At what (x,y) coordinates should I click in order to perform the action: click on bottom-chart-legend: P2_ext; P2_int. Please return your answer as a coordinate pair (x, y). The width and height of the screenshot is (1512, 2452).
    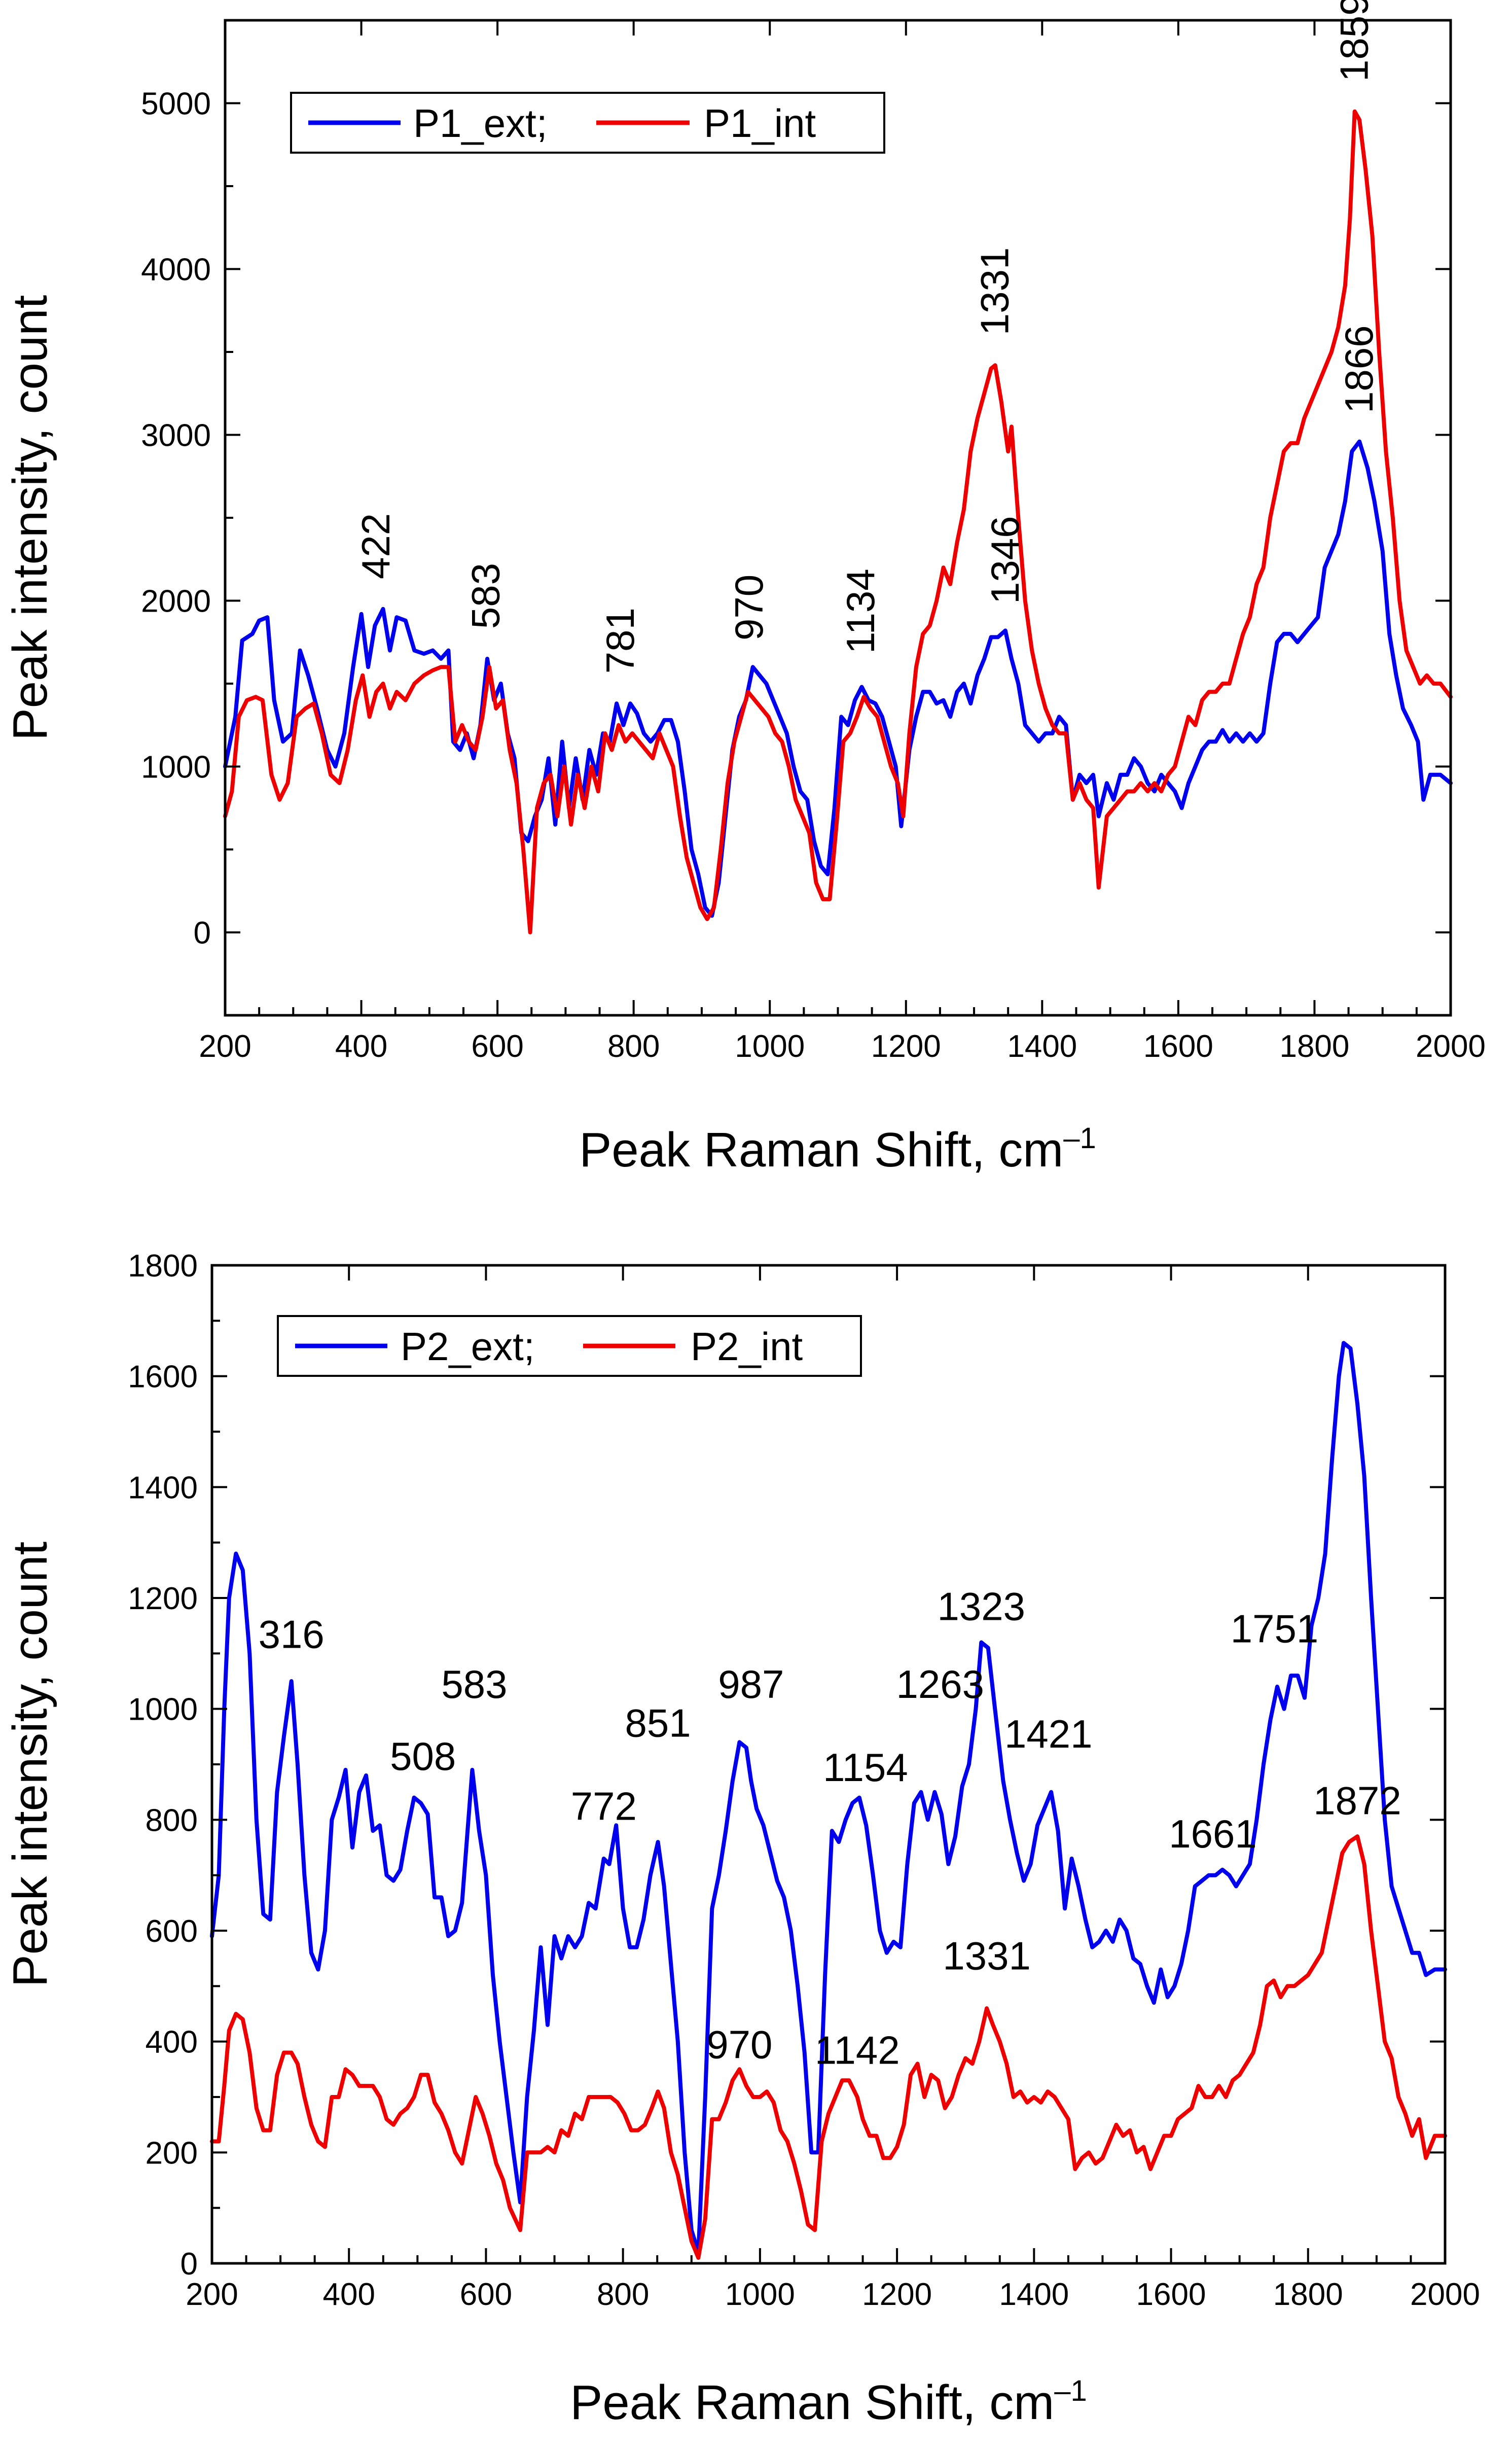
    Looking at the image, I should click on (569, 1346).